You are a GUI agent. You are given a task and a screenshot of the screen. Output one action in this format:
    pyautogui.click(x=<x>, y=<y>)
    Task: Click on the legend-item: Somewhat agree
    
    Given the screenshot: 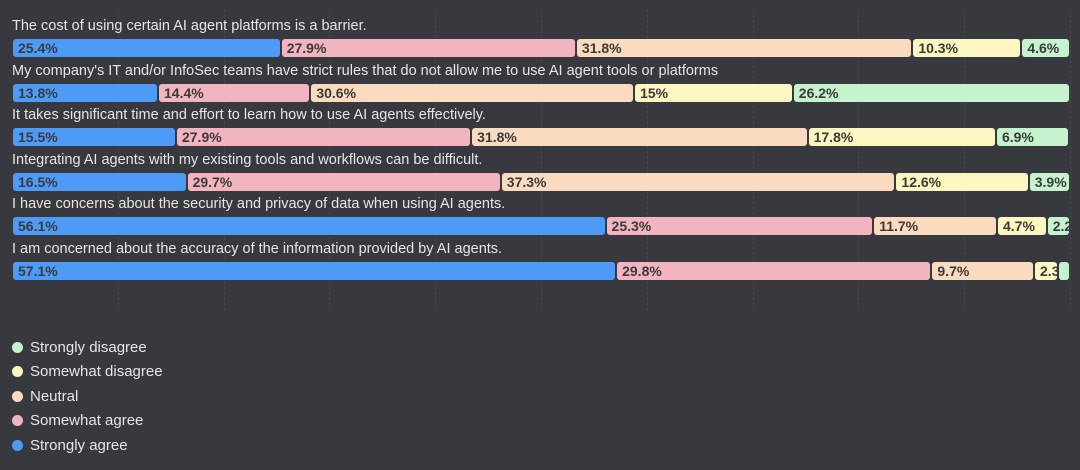 What is the action you would take?
    pyautogui.click(x=87, y=421)
    